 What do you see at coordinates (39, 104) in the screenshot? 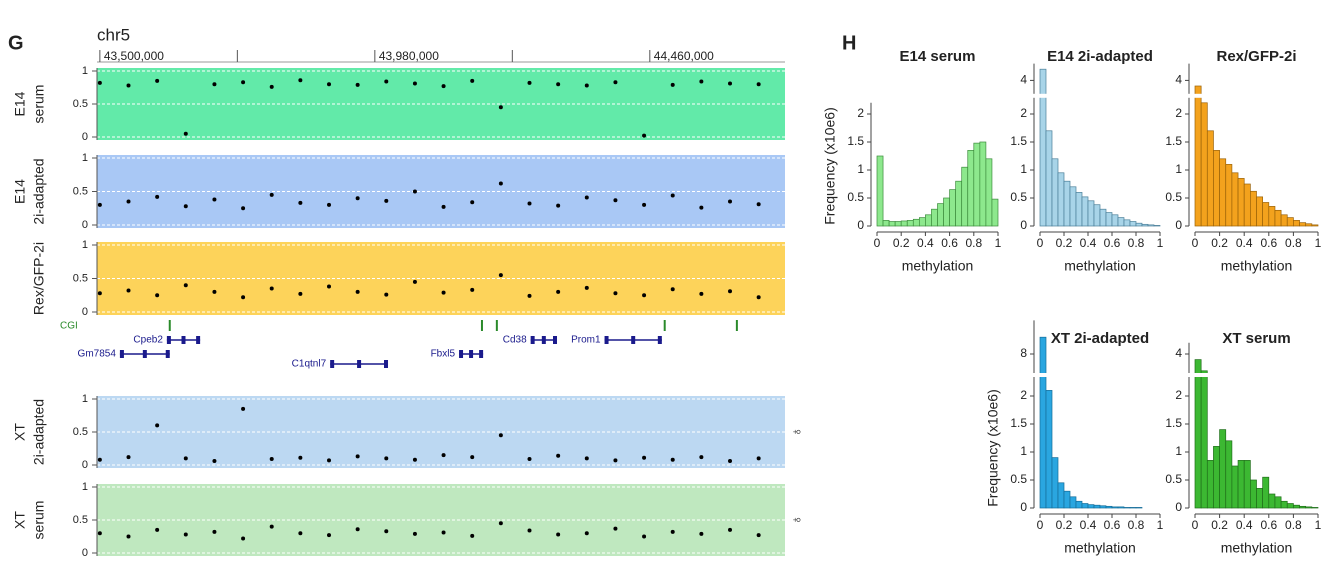
I see `track-name: serum` at bounding box center [39, 104].